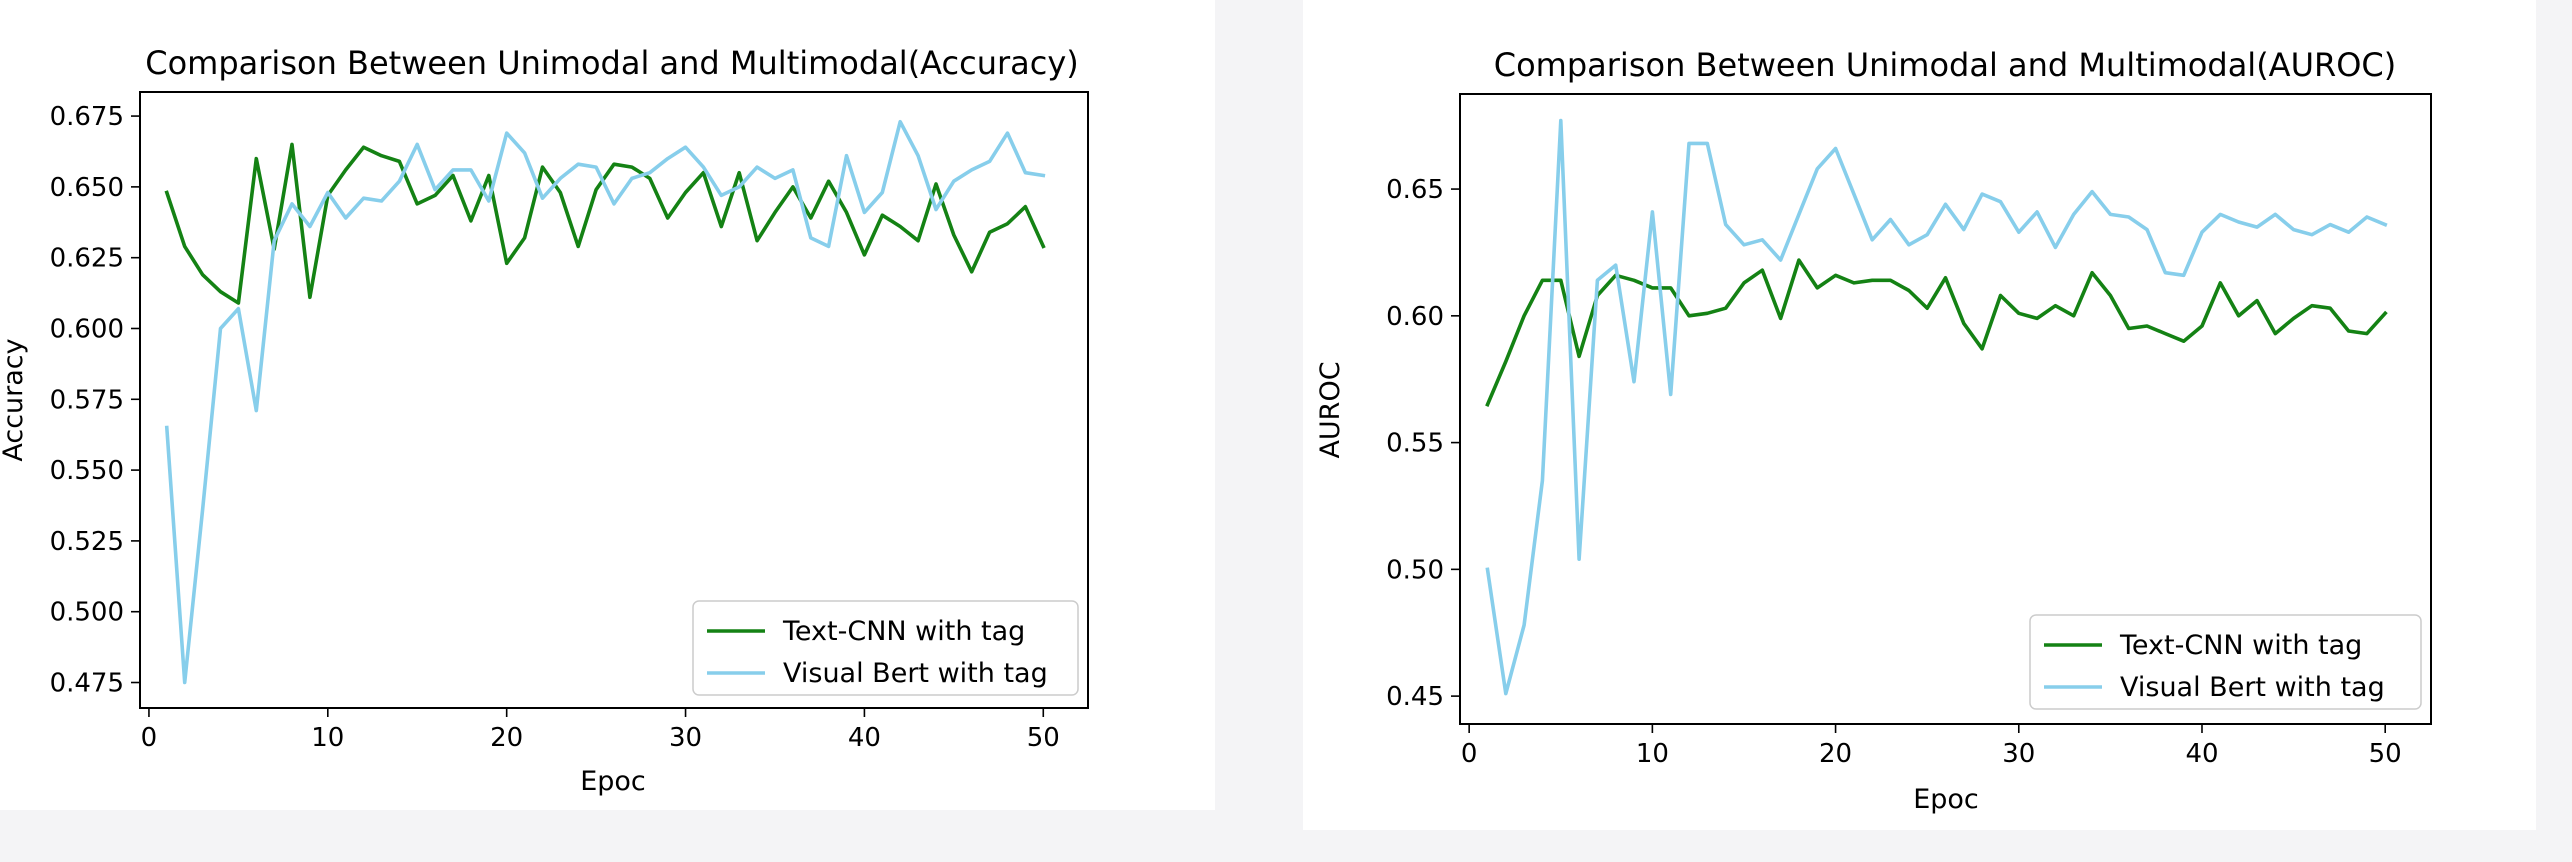 The image size is (2572, 862). What do you see at coordinates (1415, 697) in the screenshot?
I see `y-tick-label: 0.45` at bounding box center [1415, 697].